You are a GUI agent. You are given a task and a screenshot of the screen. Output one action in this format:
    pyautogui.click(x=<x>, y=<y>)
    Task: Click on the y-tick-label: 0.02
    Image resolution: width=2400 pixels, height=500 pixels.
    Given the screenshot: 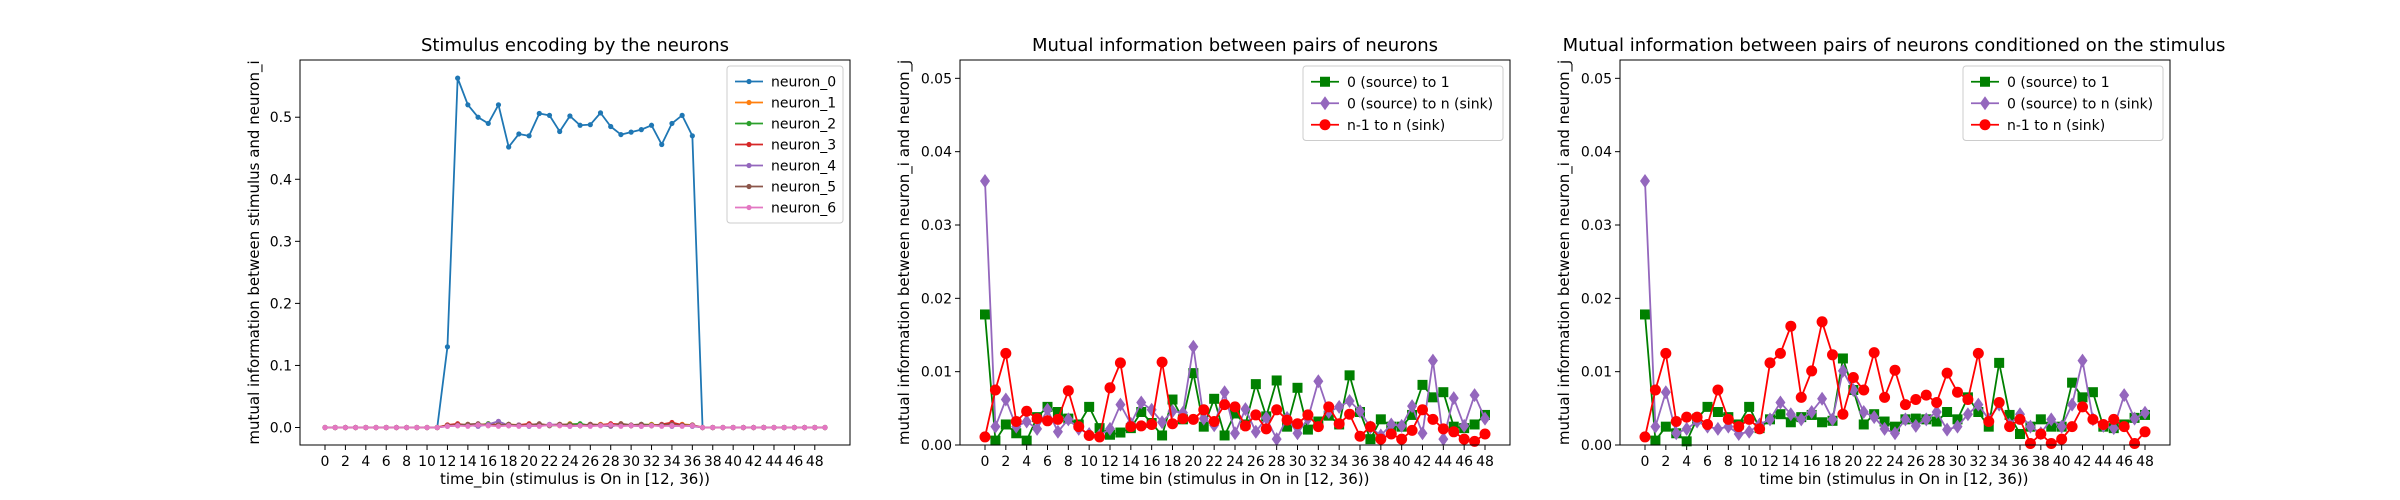 What is the action you would take?
    pyautogui.click(x=936, y=299)
    